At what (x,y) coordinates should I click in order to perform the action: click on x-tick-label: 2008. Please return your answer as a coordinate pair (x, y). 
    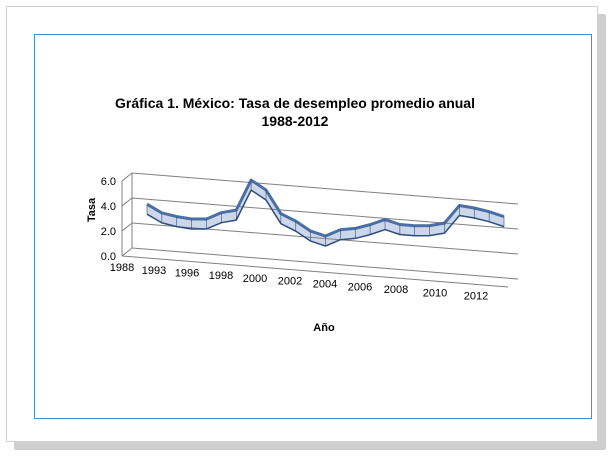
    Looking at the image, I should click on (396, 290).